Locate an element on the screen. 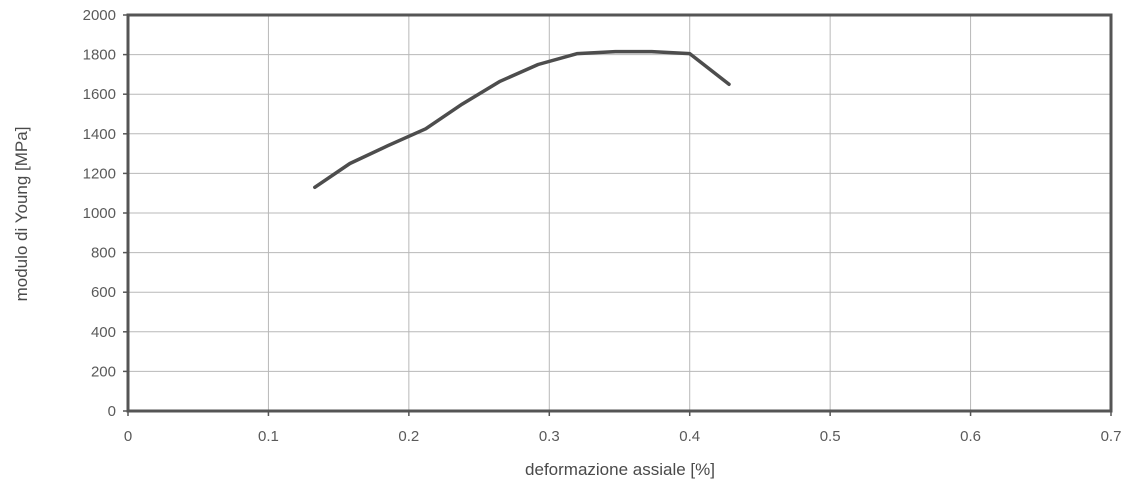 This screenshot has height=481, width=1129. x-tick-label: 0.3 is located at coordinates (549, 436).